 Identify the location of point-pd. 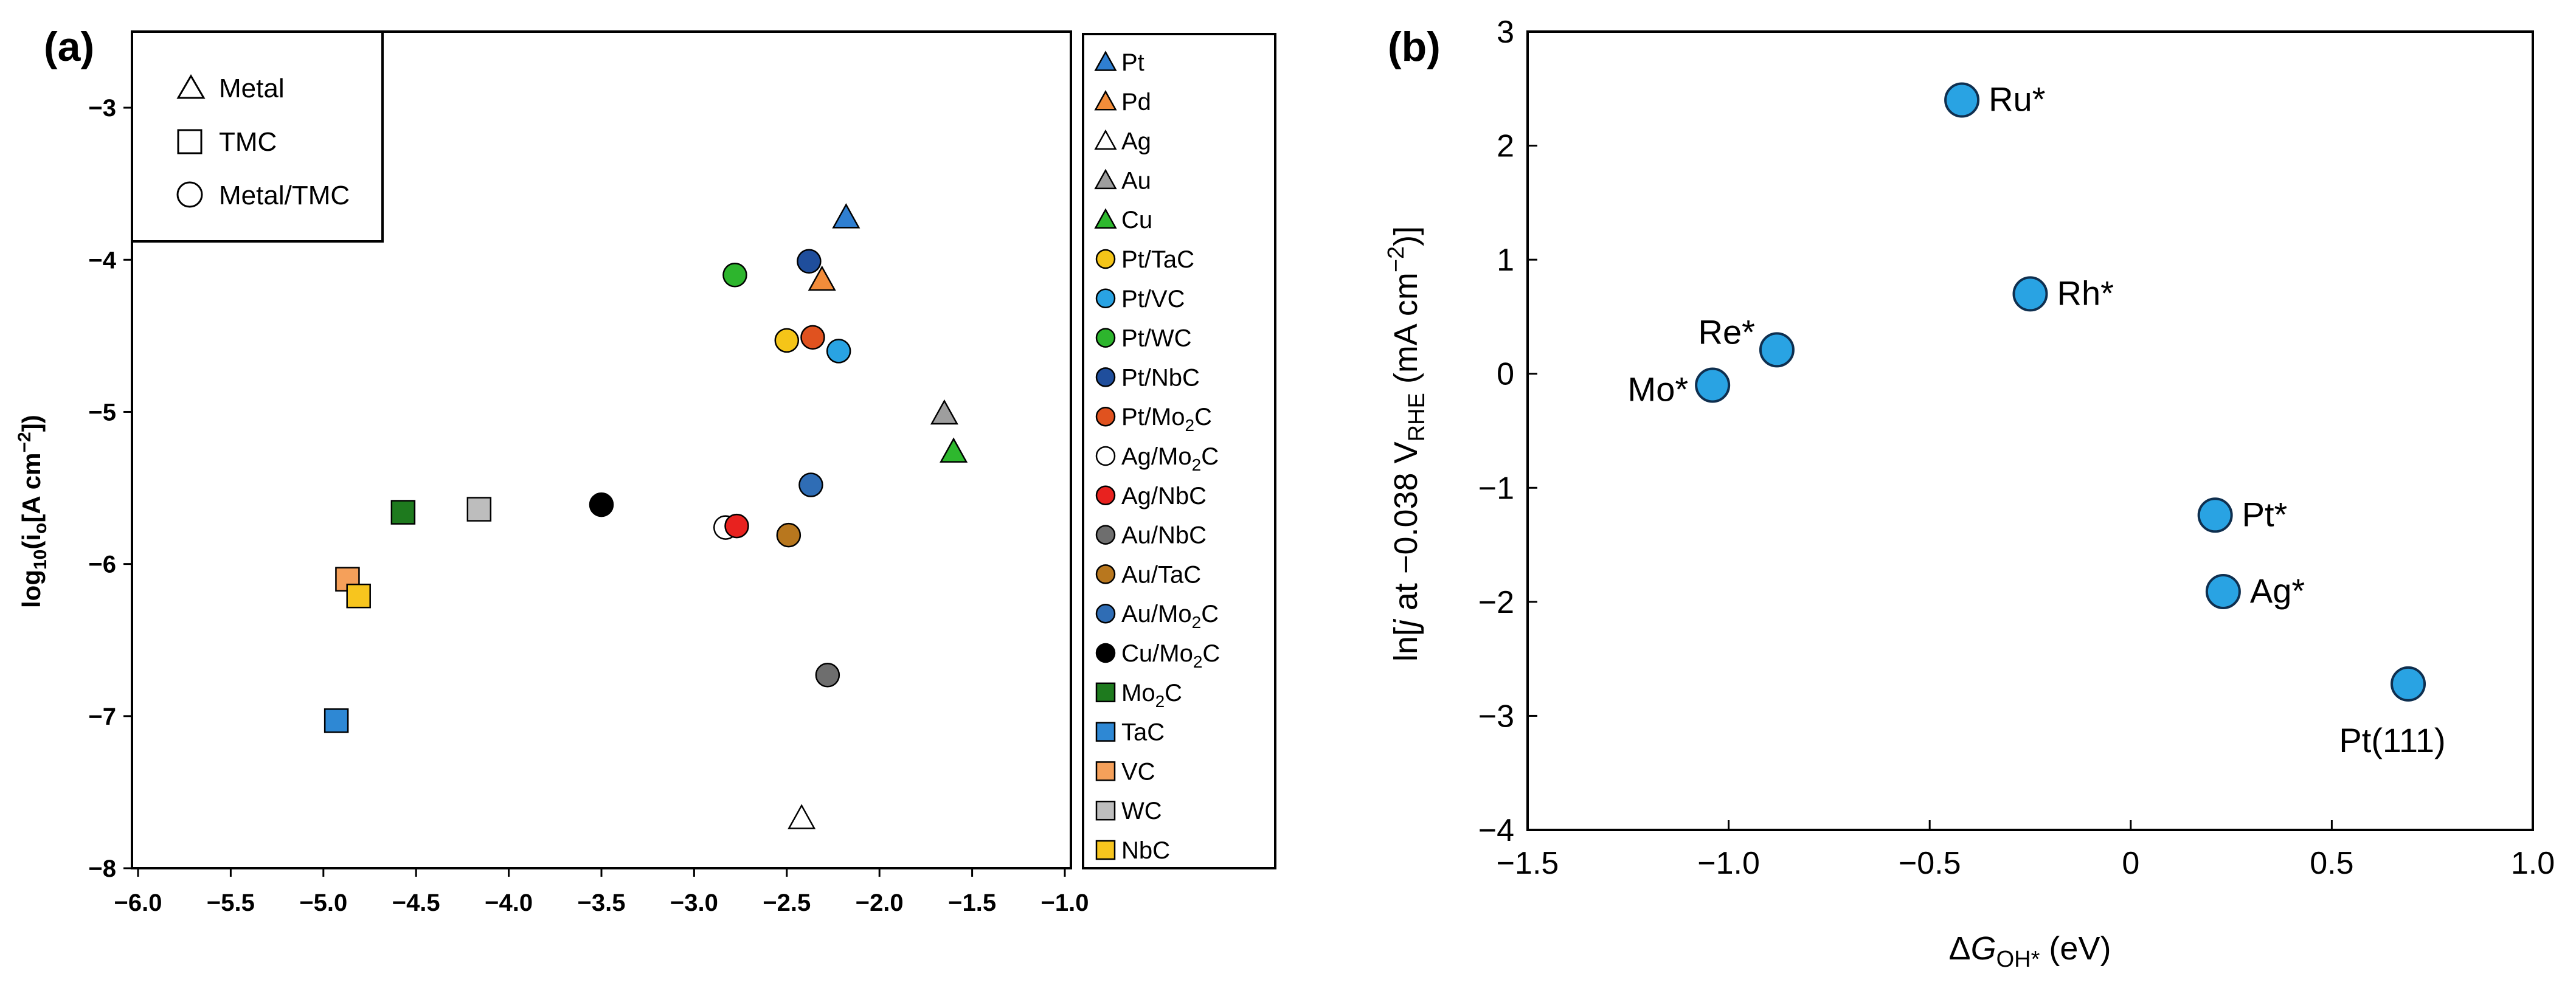
(822, 278).